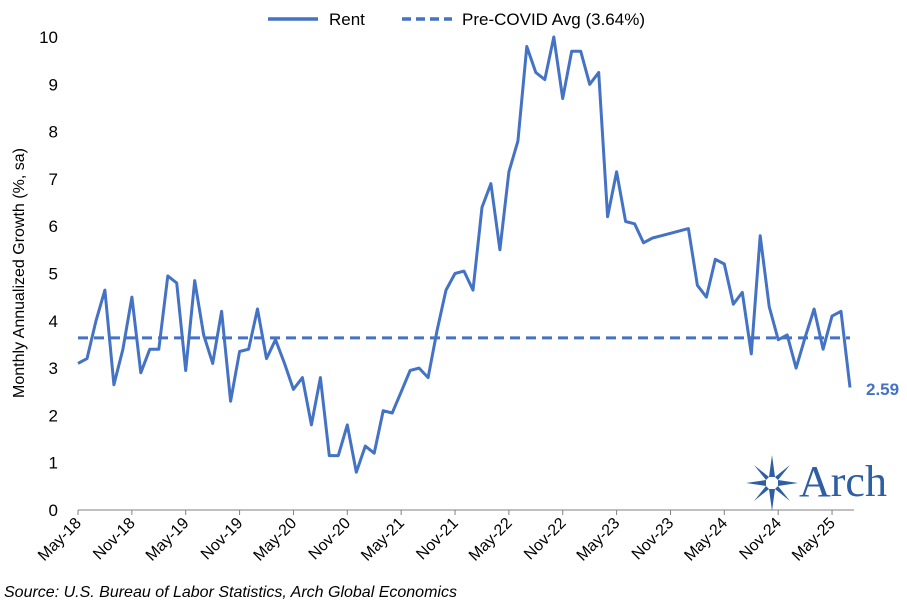  What do you see at coordinates (653, 539) in the screenshot?
I see `x-tick-label: Nov-23` at bounding box center [653, 539].